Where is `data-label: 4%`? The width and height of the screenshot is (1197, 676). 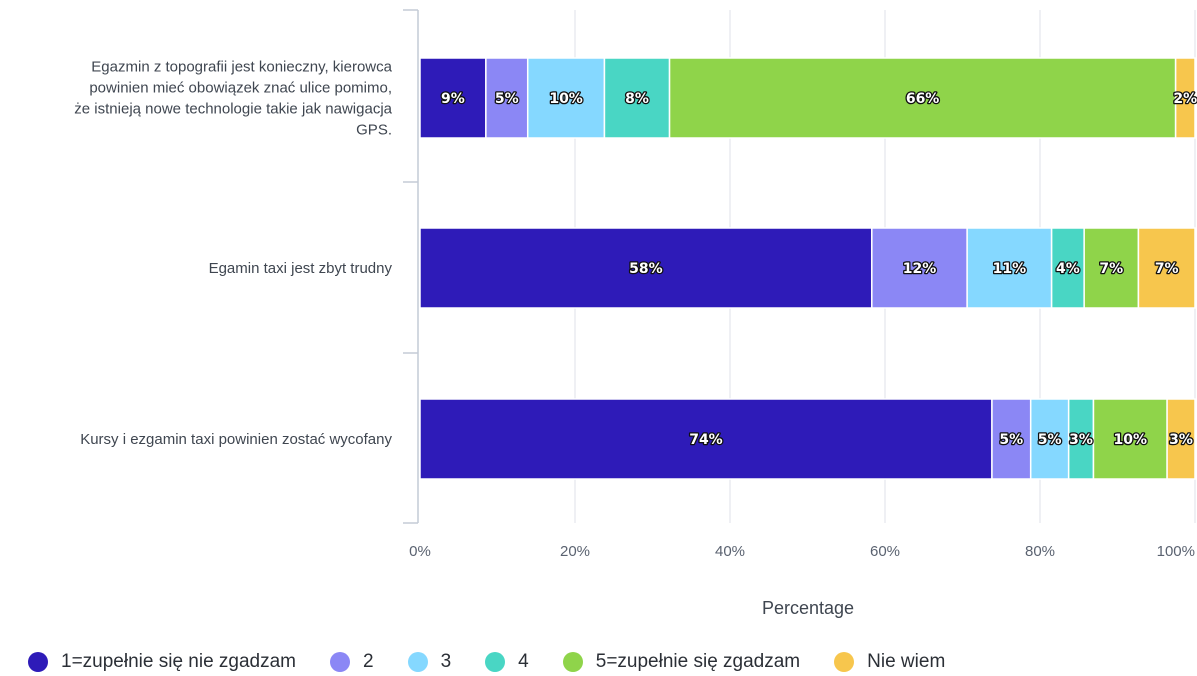
data-label: 4% is located at coordinates (1068, 269).